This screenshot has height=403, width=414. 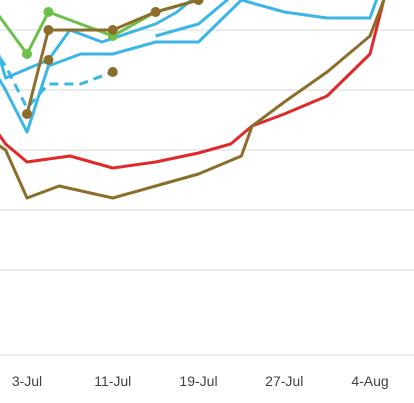 What do you see at coordinates (112, 381) in the screenshot?
I see `x-tick-label: 11-Jul` at bounding box center [112, 381].